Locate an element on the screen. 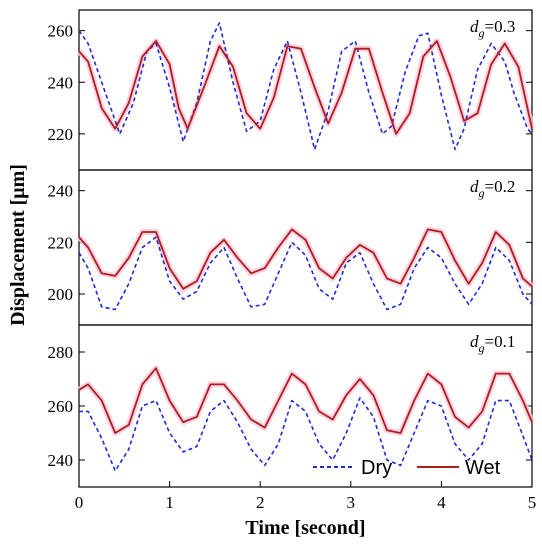 Image resolution: width=542 pixels, height=555 pixels. panel-label-value: =0.1 is located at coordinates (500, 341).